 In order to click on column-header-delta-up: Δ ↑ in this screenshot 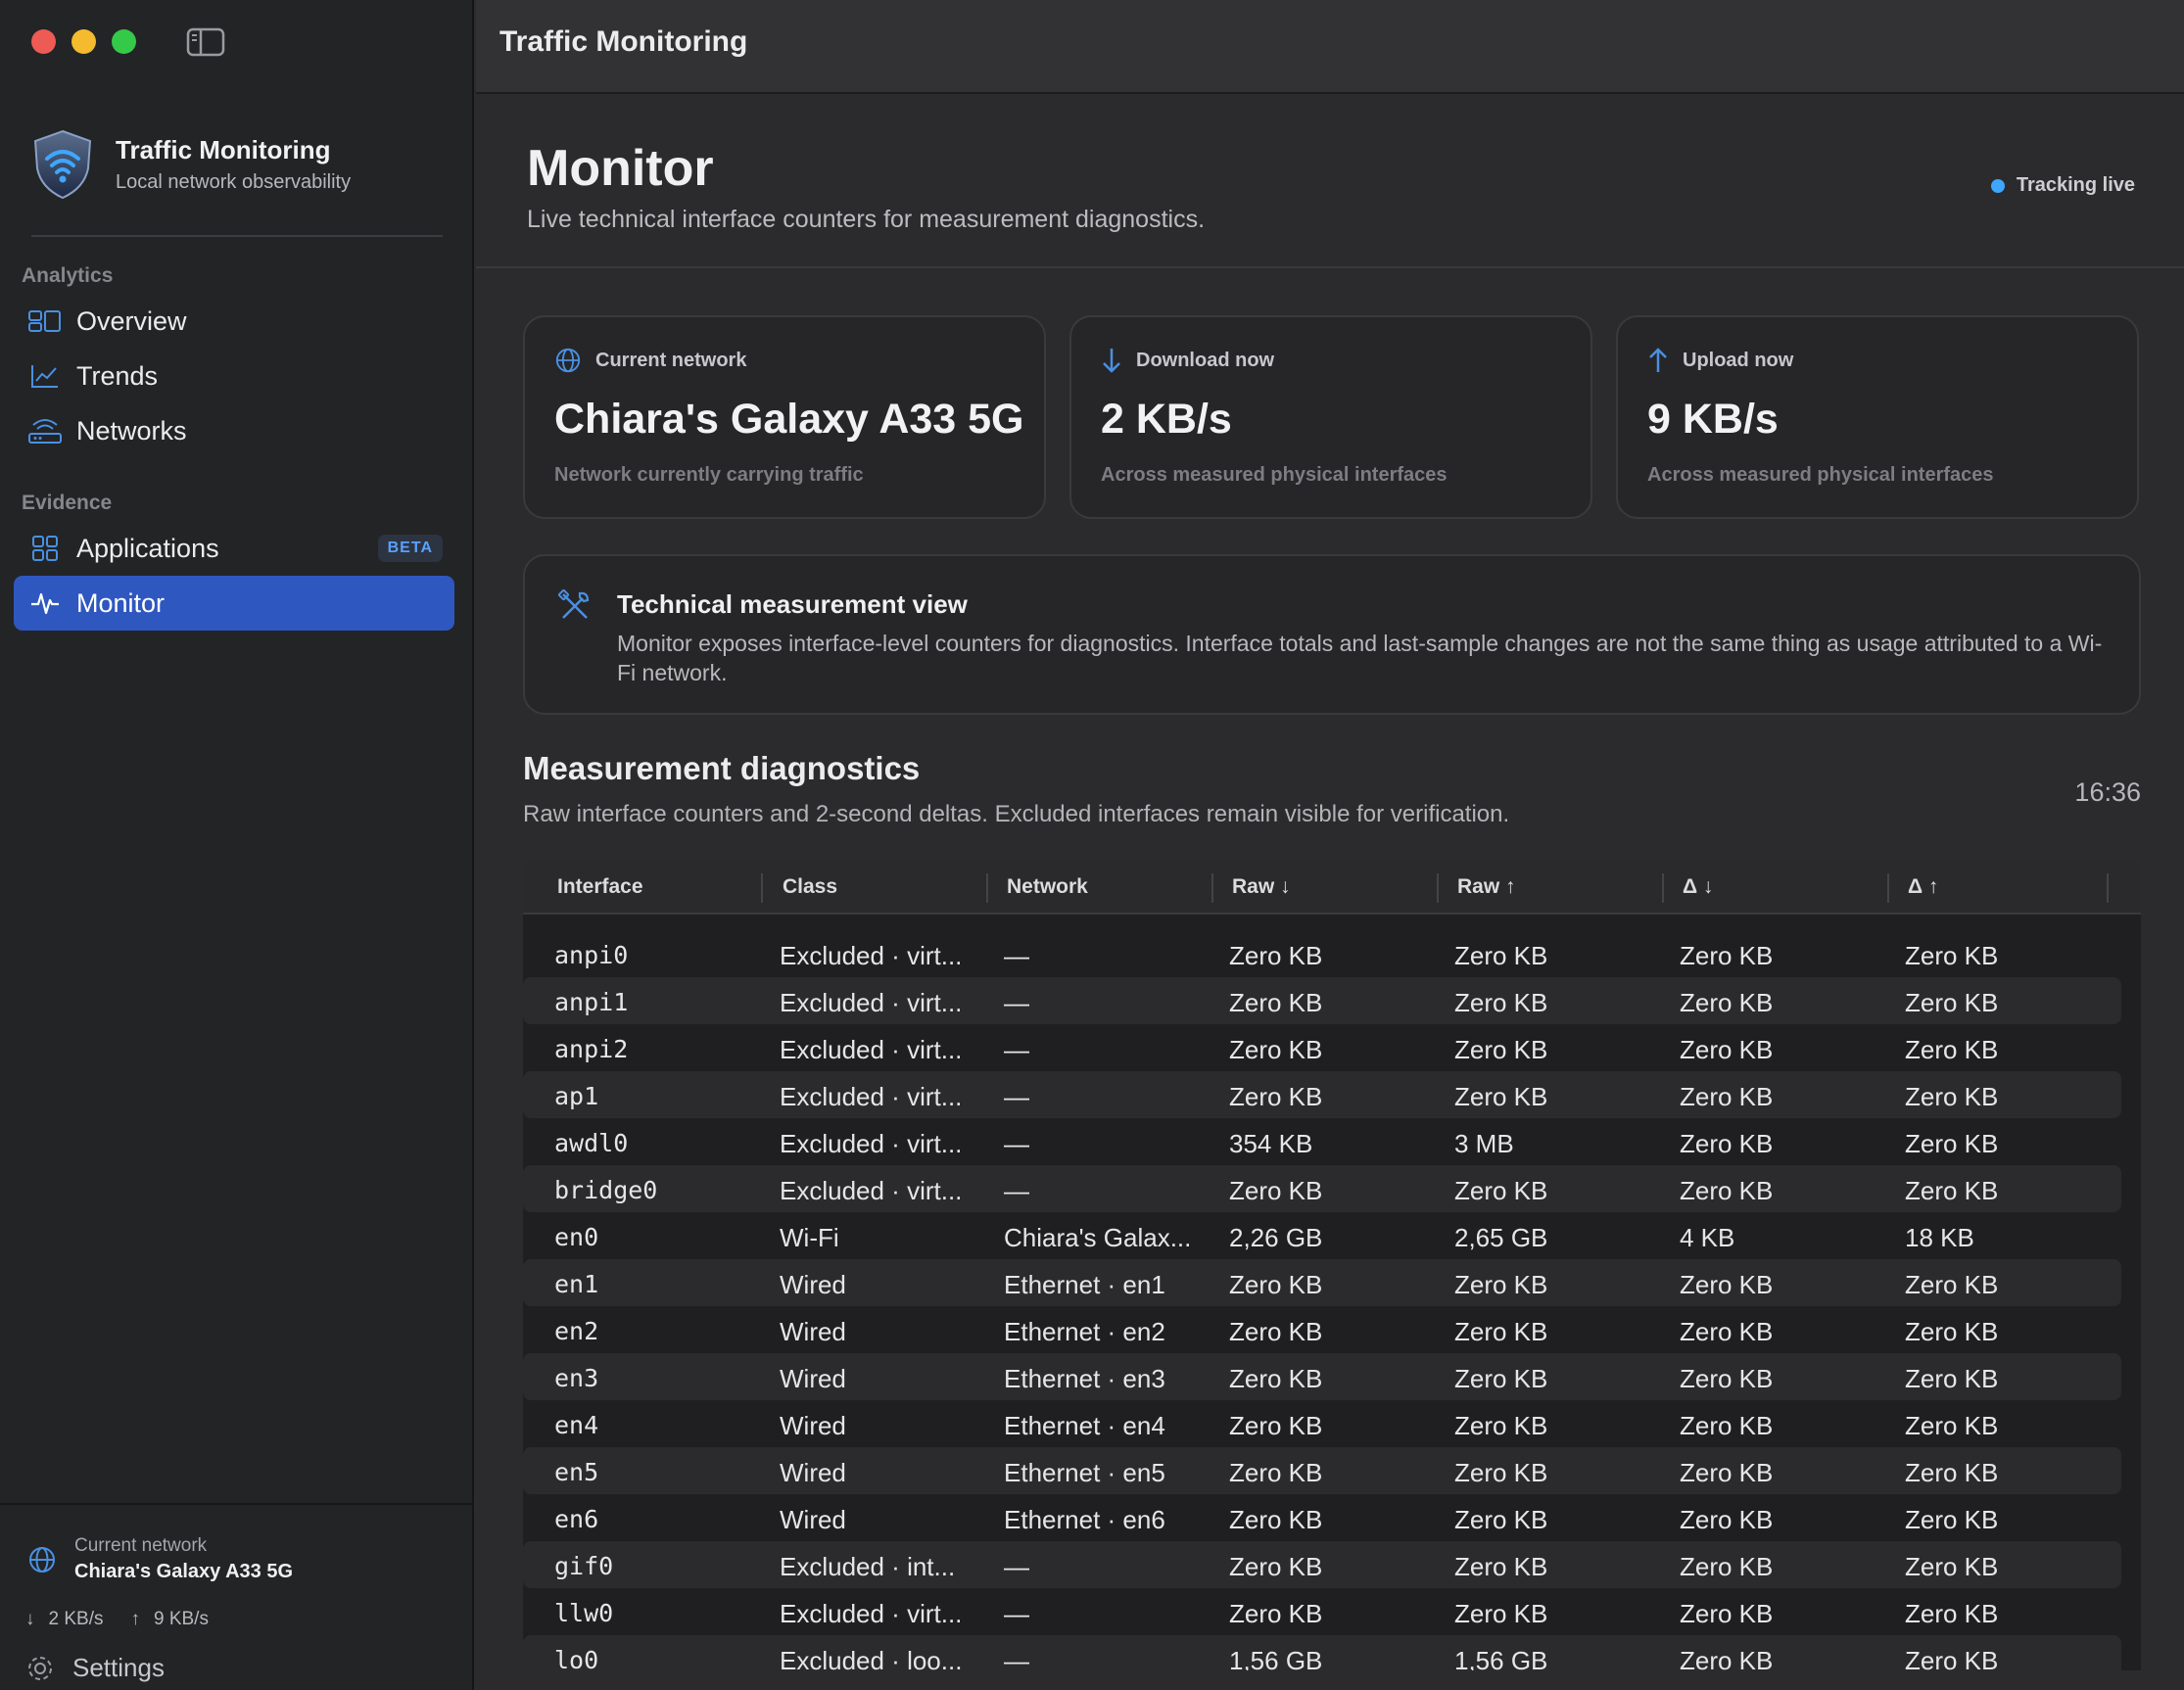, I will do `click(1923, 886)`.